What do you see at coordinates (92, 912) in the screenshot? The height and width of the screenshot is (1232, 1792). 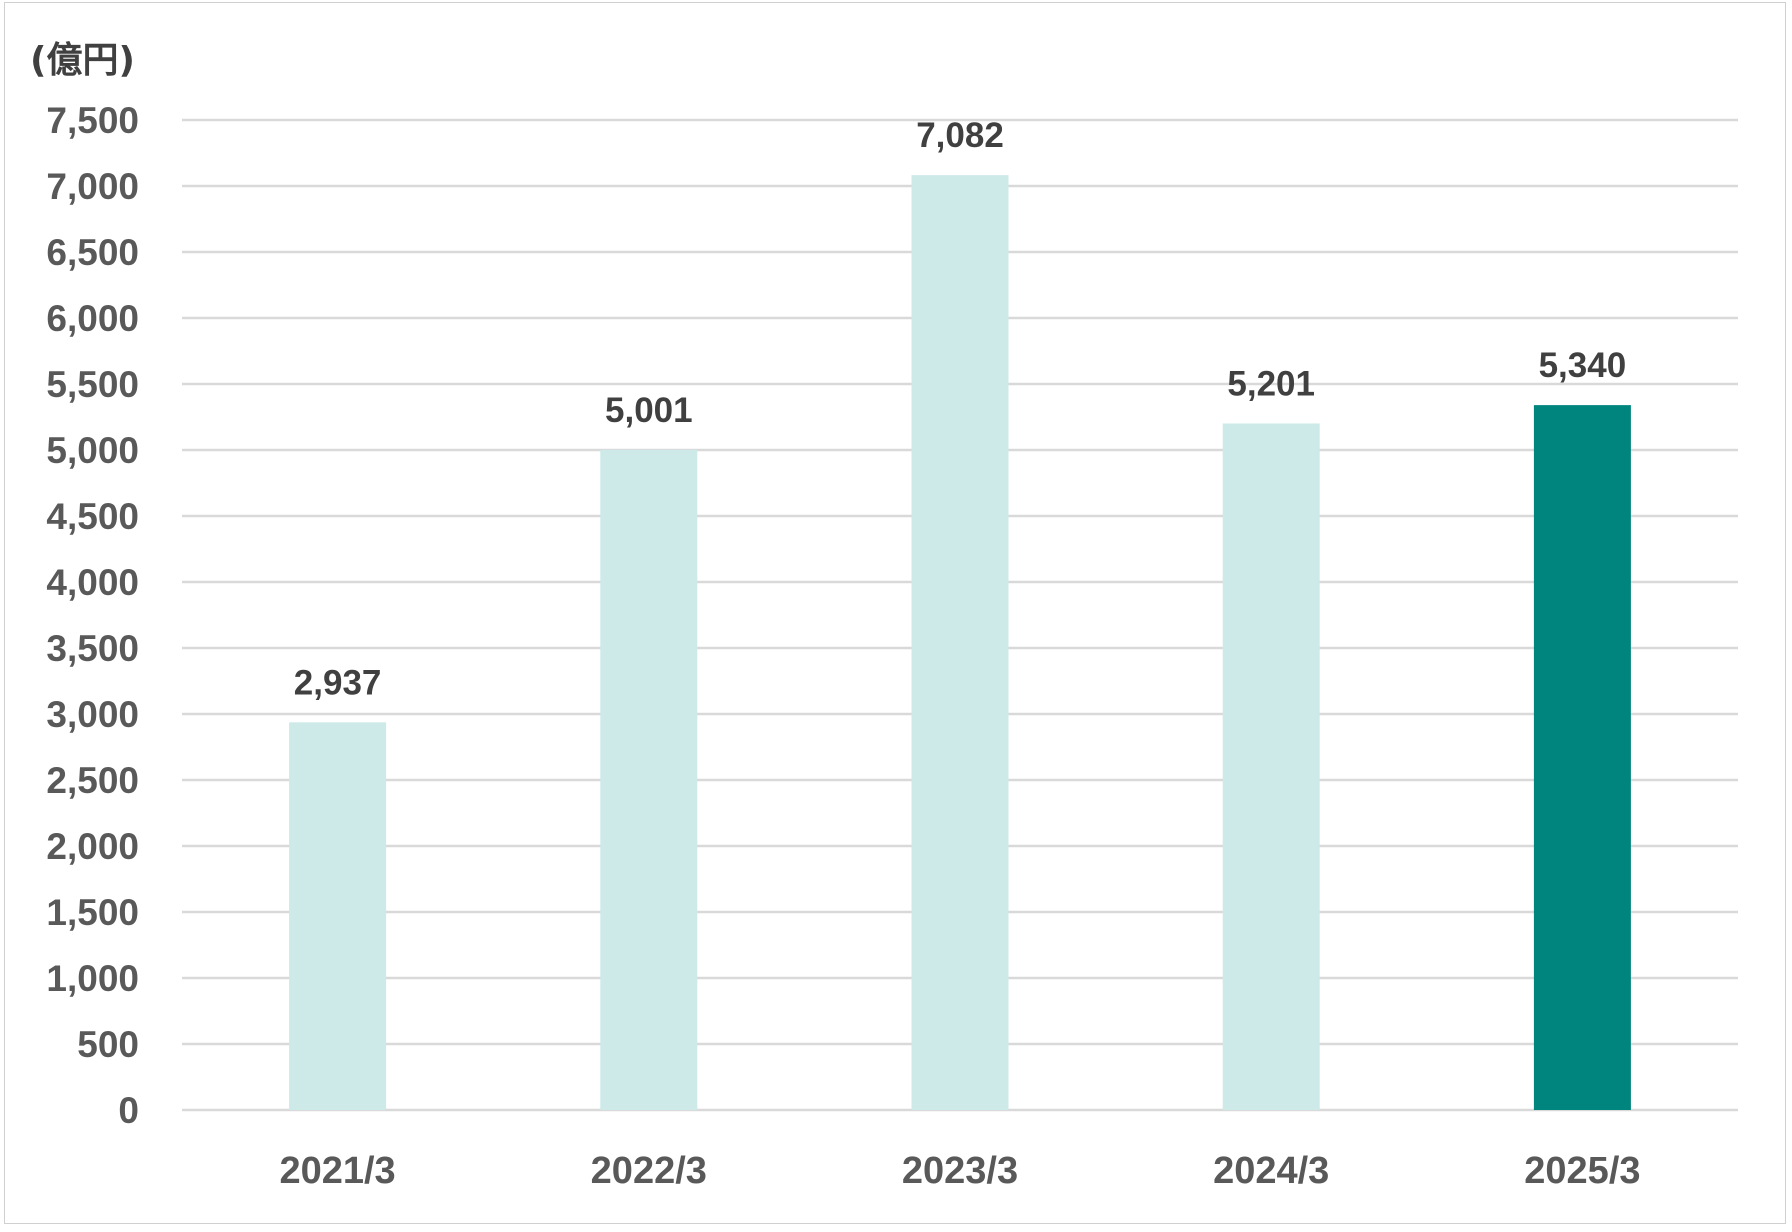 I see `y-tick-label: 1,500` at bounding box center [92, 912].